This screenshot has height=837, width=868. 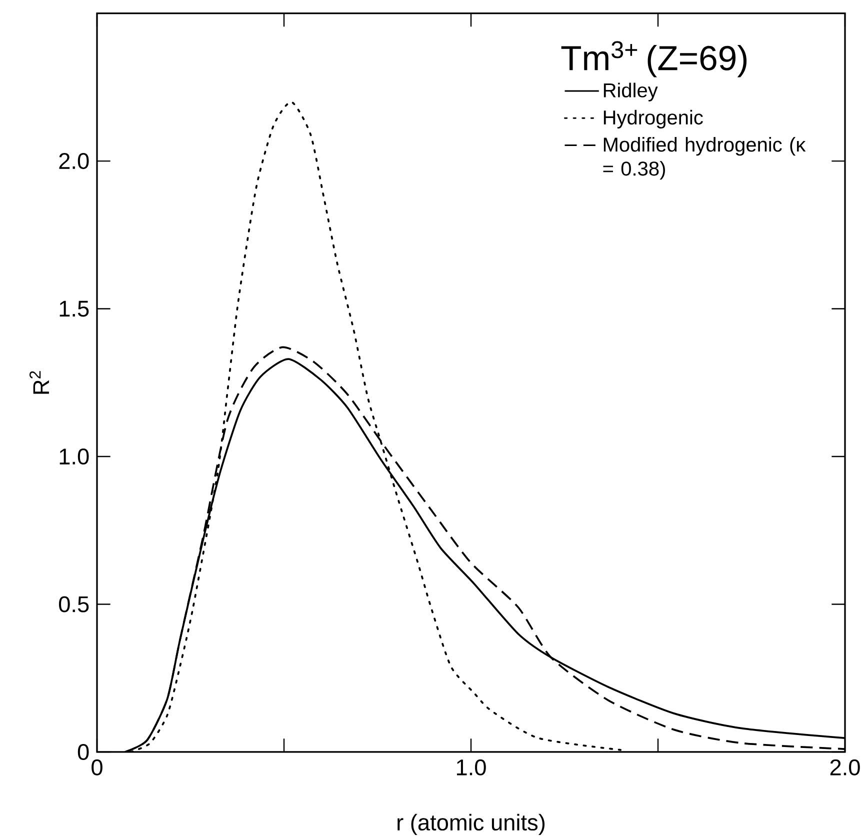 What do you see at coordinates (39, 382) in the screenshot?
I see `y-axis-title: R$^{2}$` at bounding box center [39, 382].